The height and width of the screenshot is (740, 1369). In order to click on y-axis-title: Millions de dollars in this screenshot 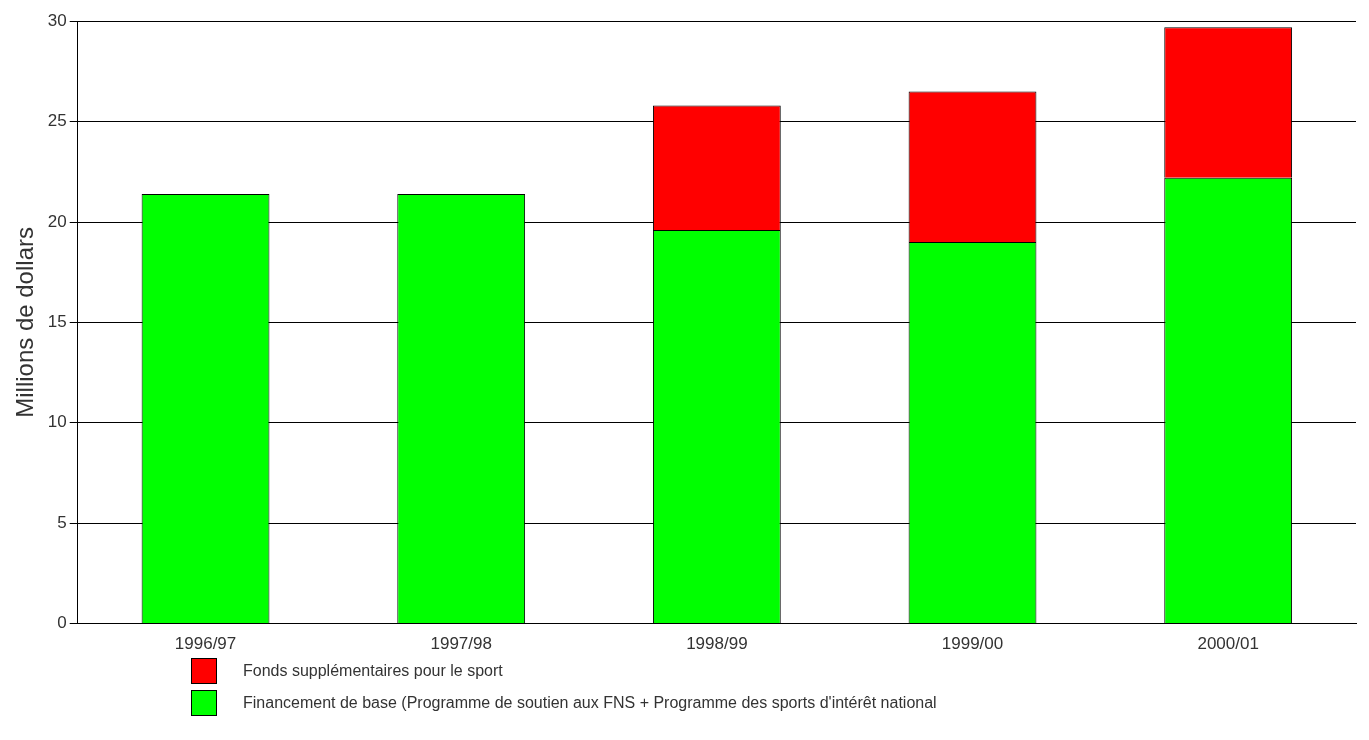, I will do `click(25, 322)`.